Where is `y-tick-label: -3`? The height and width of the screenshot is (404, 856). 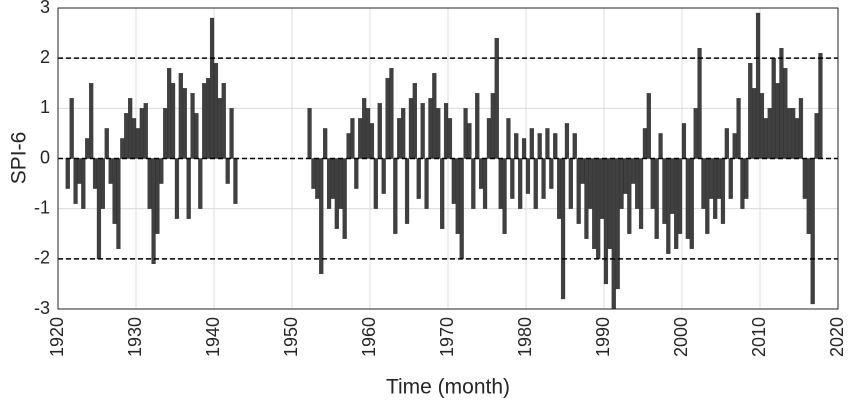 y-tick-label: -3 is located at coordinates (42, 308).